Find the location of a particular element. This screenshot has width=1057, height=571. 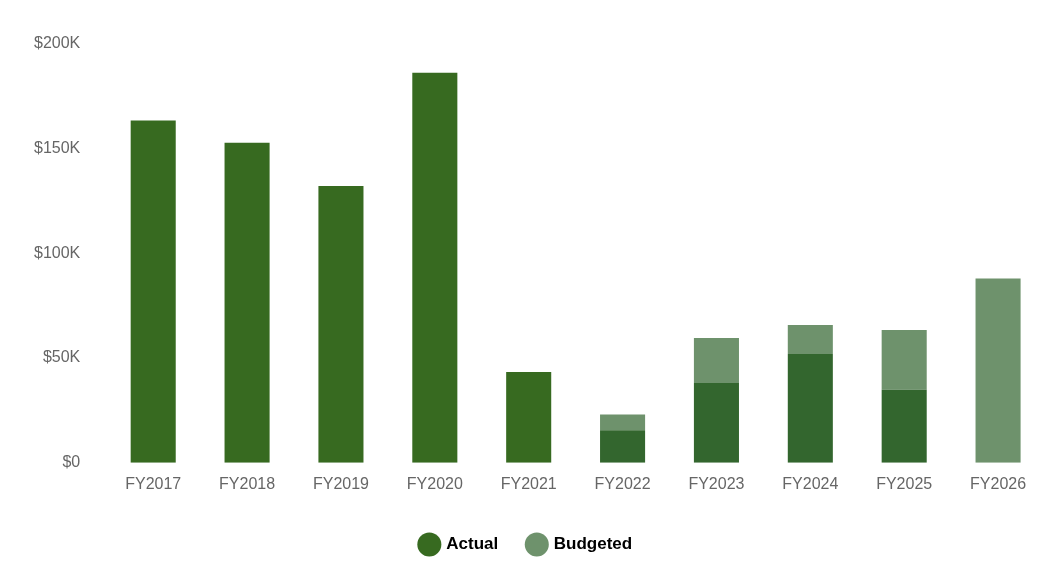

y-tick-label: $100K is located at coordinates (57, 252).